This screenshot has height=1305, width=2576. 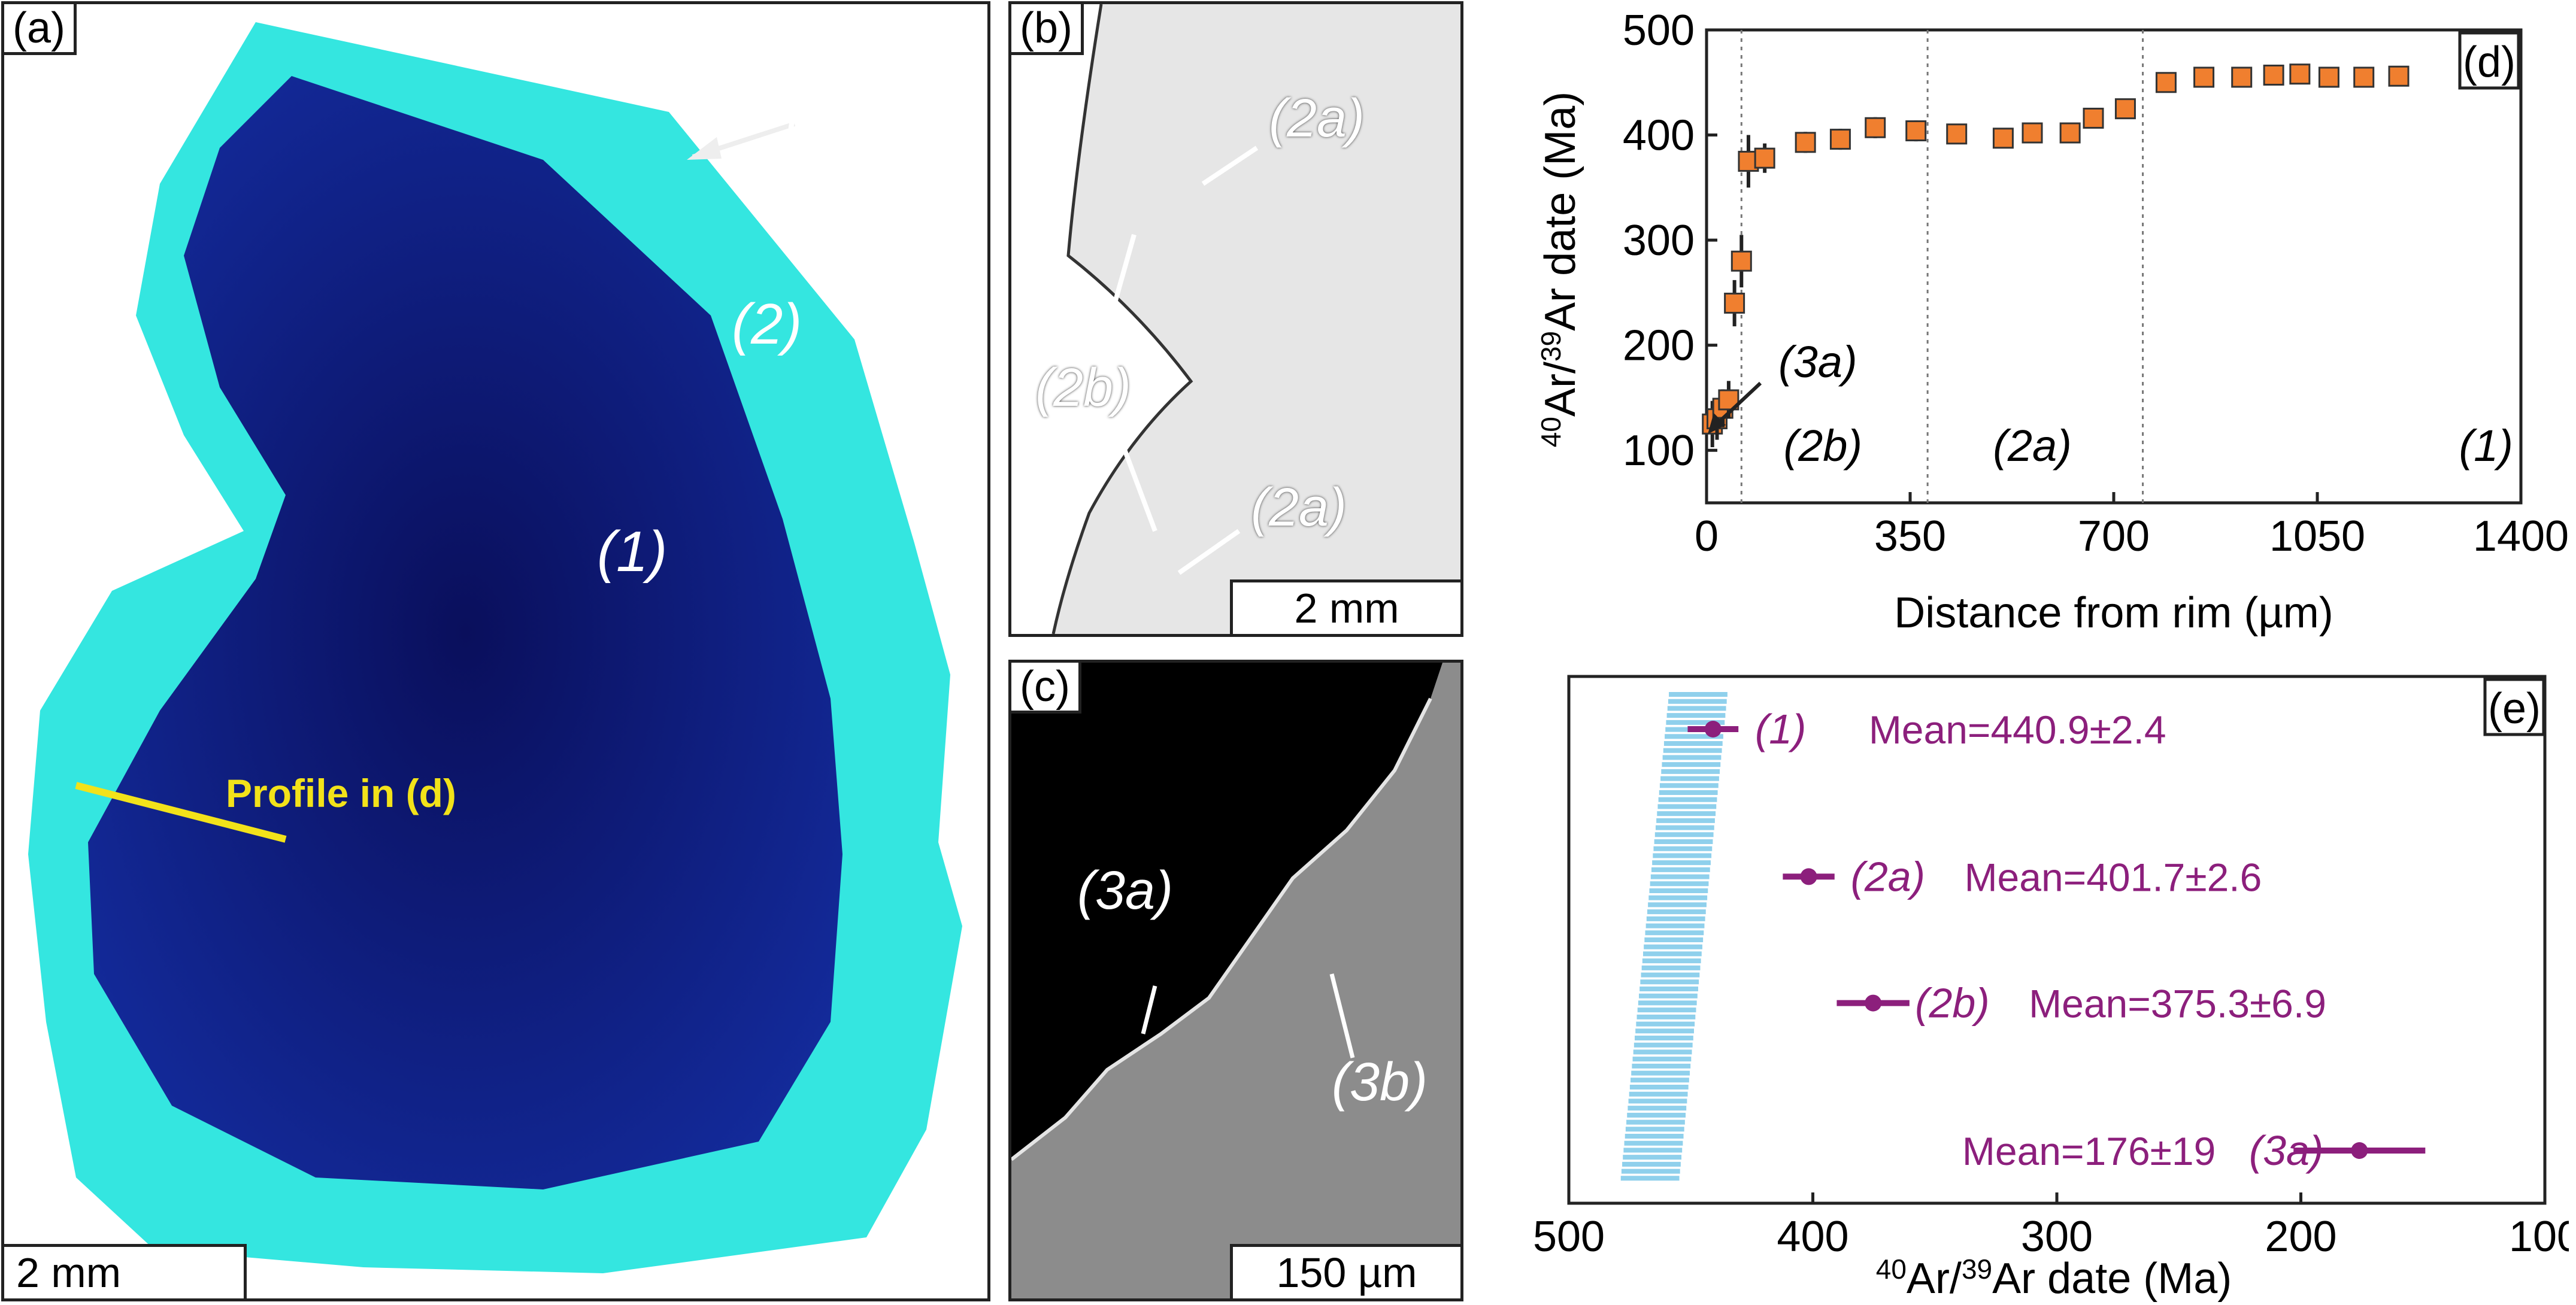 I want to click on chart-e-xlabel-sup2: 39, so click(x=1977, y=1269).